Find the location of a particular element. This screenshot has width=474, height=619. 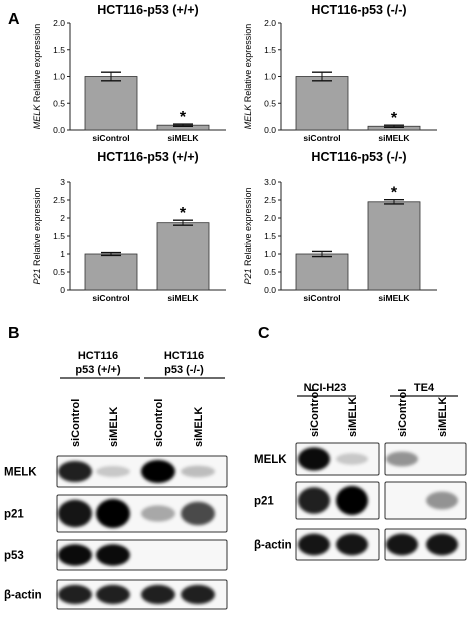

y-tick-label: 2 is located at coordinates (62, 218).